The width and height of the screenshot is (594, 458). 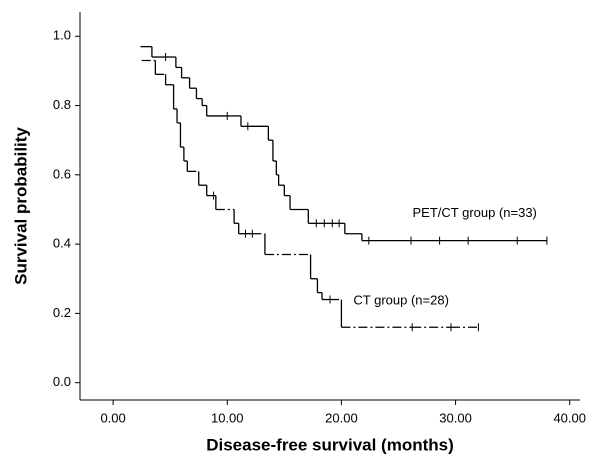 I want to click on x-tick-label: 20.00, so click(x=341, y=417).